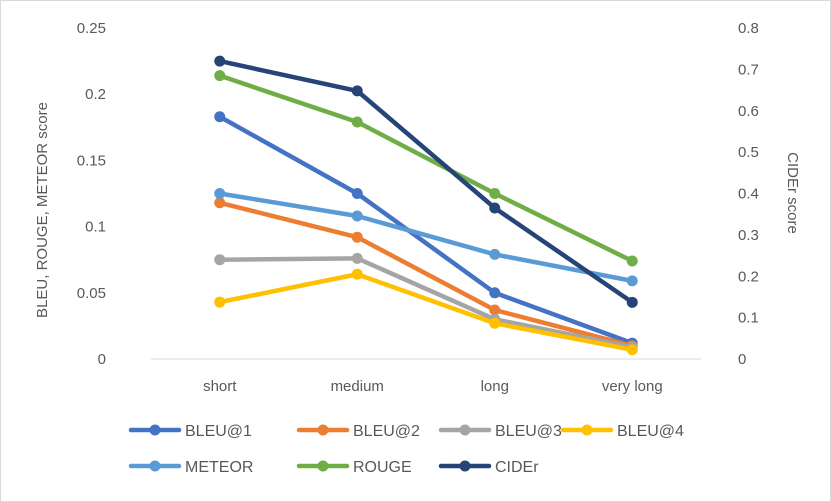  What do you see at coordinates (406, 449) in the screenshot?
I see `legend: BLEU@1 BLEU@2 BLEU@3 BLEU@4 METEOR ROUGE CIDEr` at bounding box center [406, 449].